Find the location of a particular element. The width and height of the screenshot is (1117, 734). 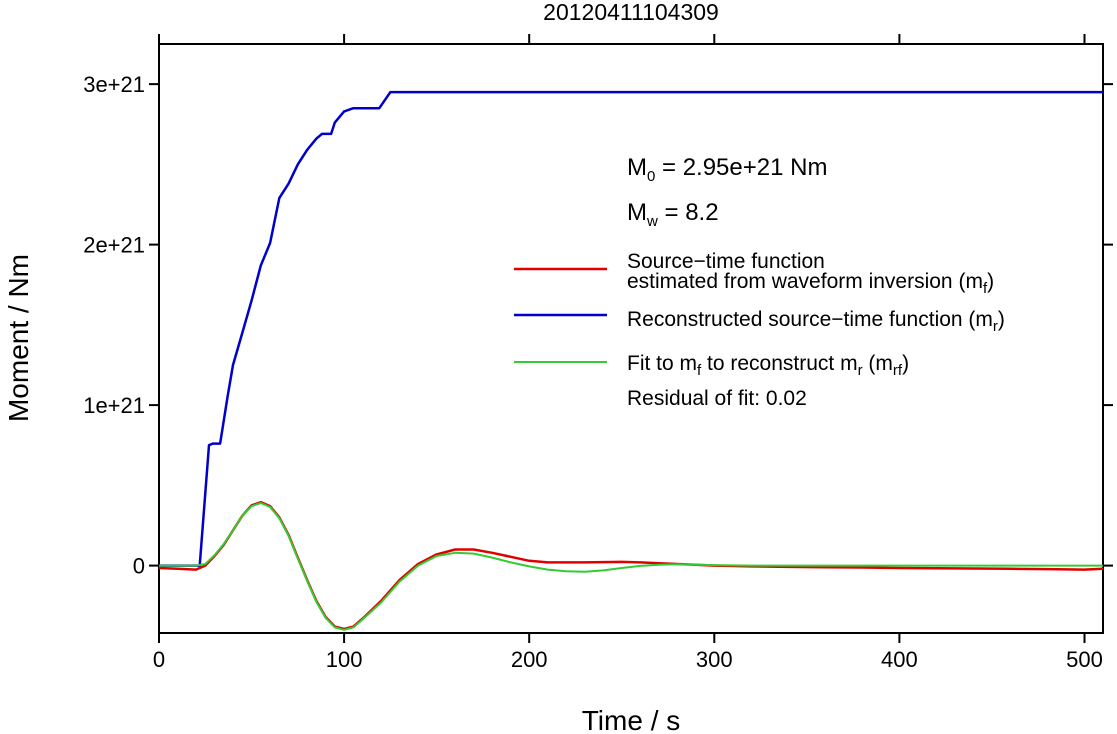

legend-label-estimated: estimated from waveform inversion (mf) is located at coordinates (810, 283).